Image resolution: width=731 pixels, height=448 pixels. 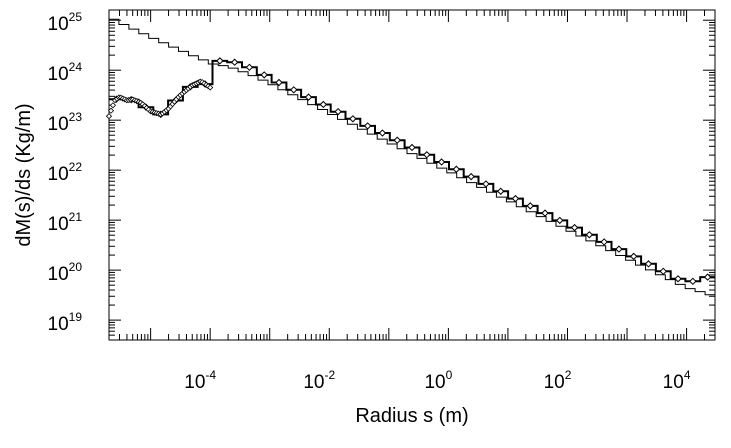 I want to click on y-tick-label: 1019, so click(x=65, y=322).